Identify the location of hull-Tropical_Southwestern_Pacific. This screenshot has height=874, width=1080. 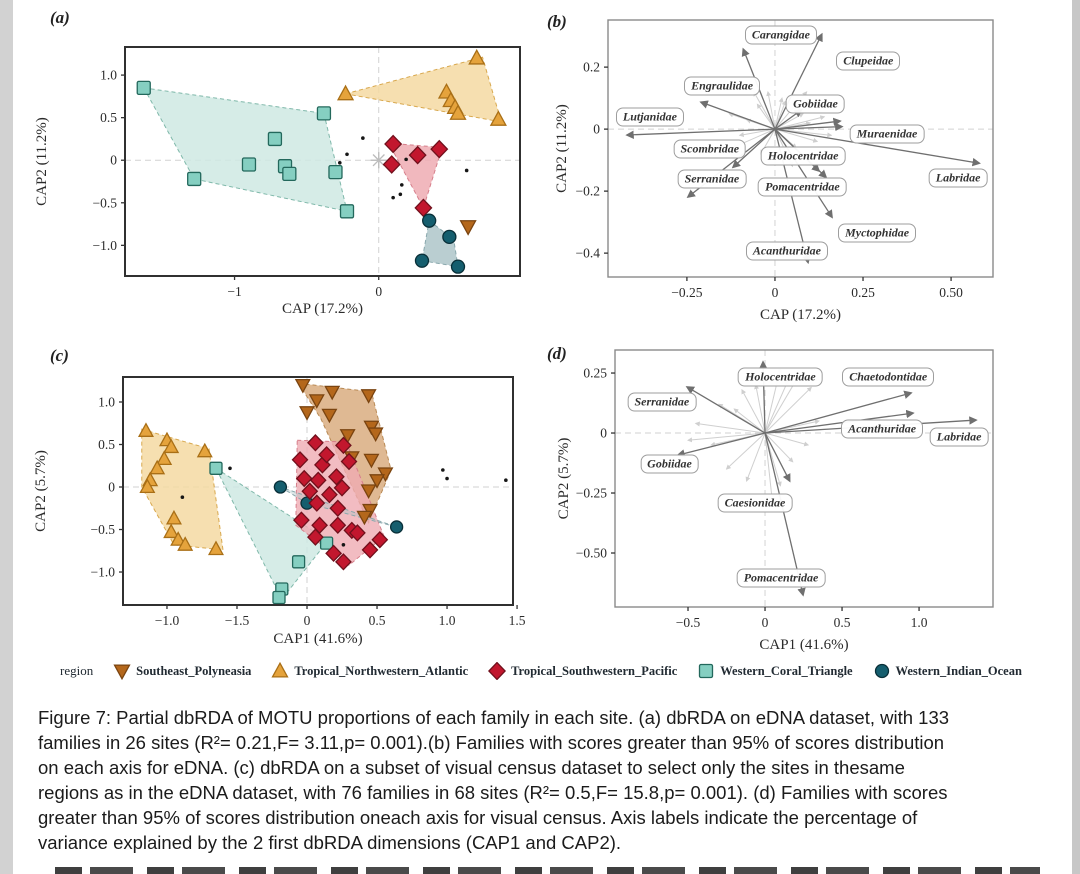
(415, 176).